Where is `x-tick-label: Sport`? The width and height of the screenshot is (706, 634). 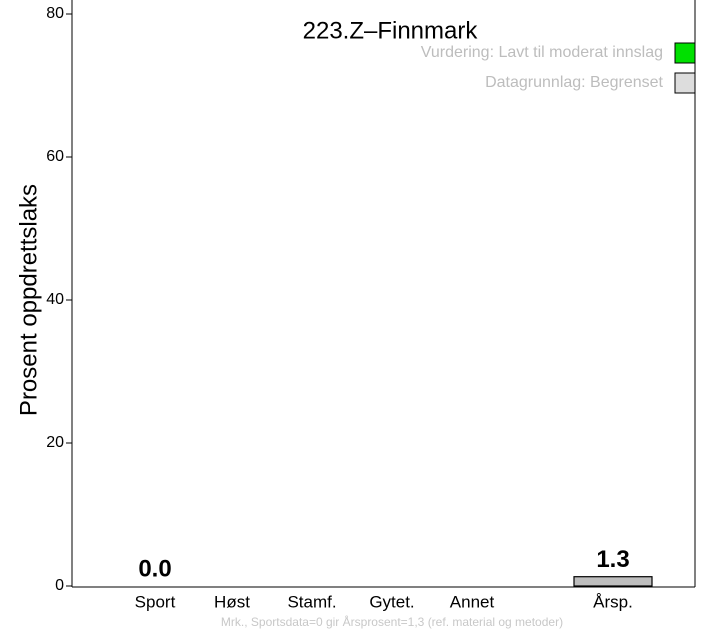 x-tick-label: Sport is located at coordinates (155, 601).